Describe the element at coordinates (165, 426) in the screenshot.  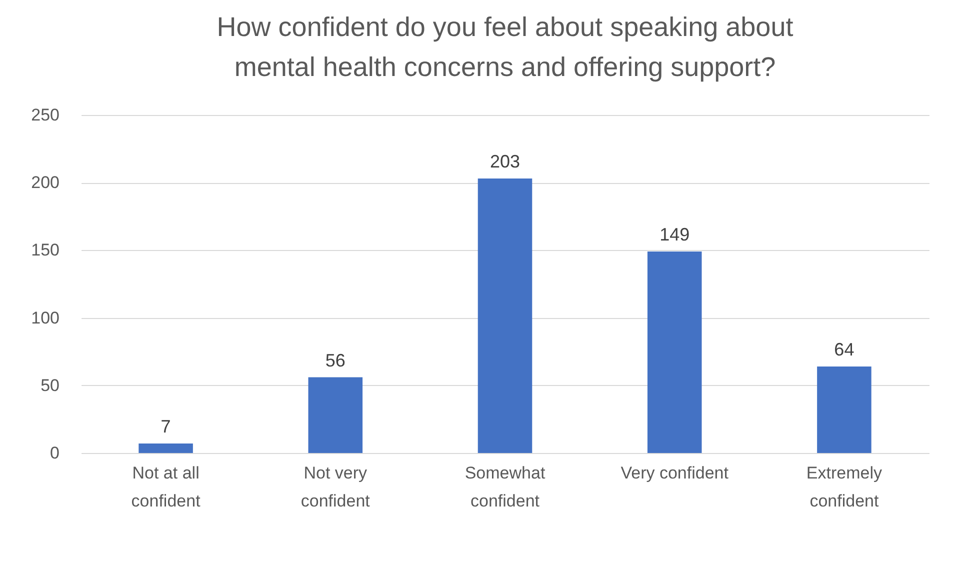
I see `data-label: 7` at that location.